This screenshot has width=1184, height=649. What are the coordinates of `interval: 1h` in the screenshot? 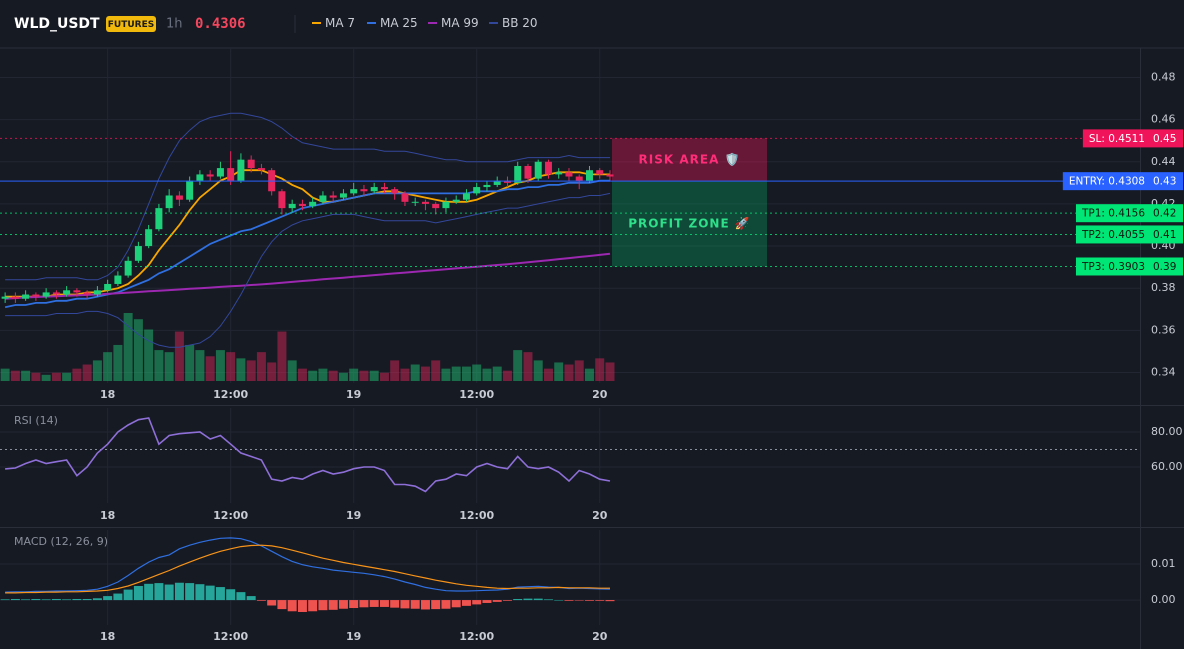 It's located at (174, 24).